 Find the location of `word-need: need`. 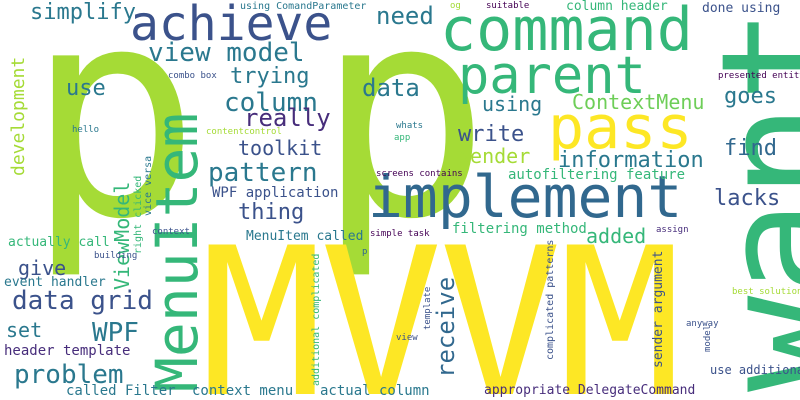

word-need: need is located at coordinates (405, 16).